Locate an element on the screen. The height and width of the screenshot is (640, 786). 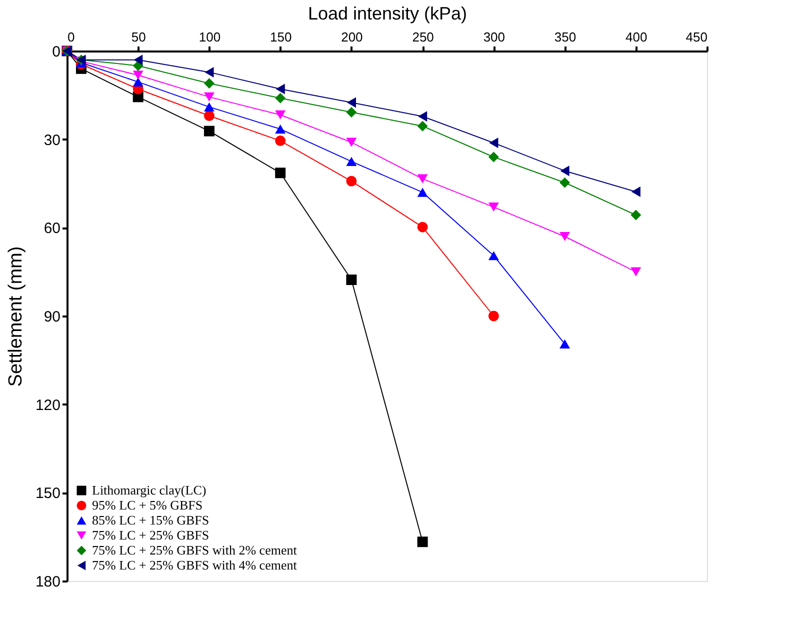
x-tick-label: 100 is located at coordinates (209, 37).